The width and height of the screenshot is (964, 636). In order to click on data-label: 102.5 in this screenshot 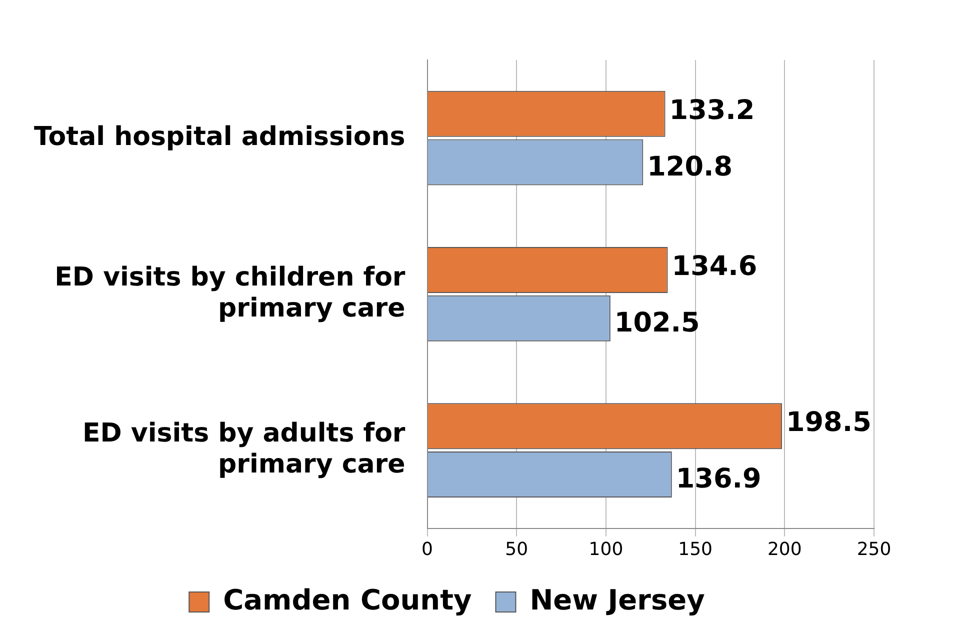, I will do `click(657, 322)`.